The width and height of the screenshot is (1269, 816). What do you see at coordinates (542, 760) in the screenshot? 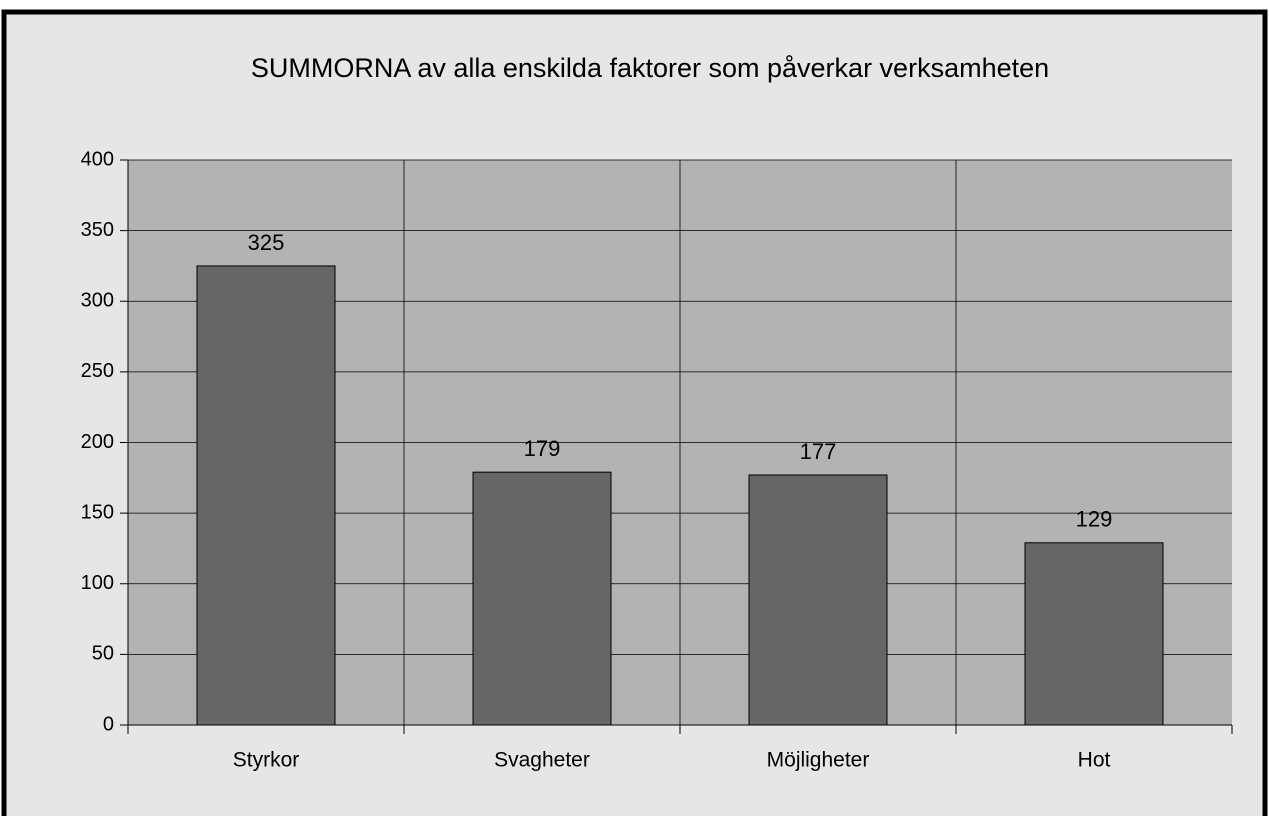
I see `x-tick-label: Svagheter` at bounding box center [542, 760].